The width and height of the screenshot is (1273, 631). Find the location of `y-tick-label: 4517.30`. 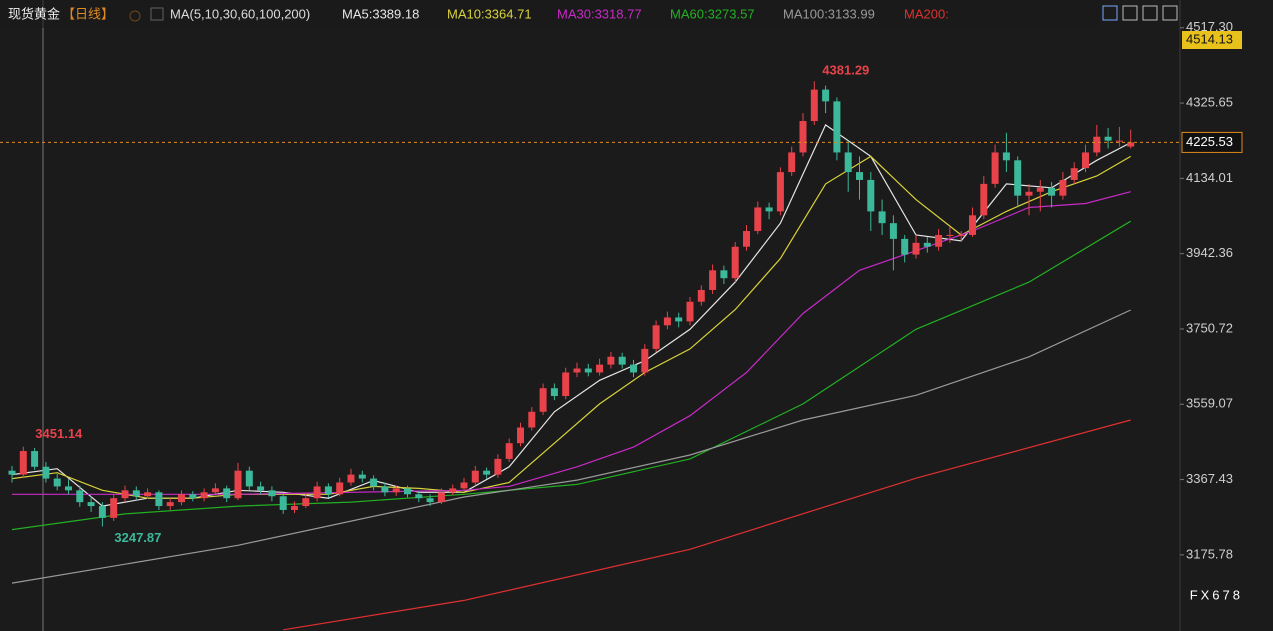

y-tick-label: 4517.30 is located at coordinates (1209, 26).